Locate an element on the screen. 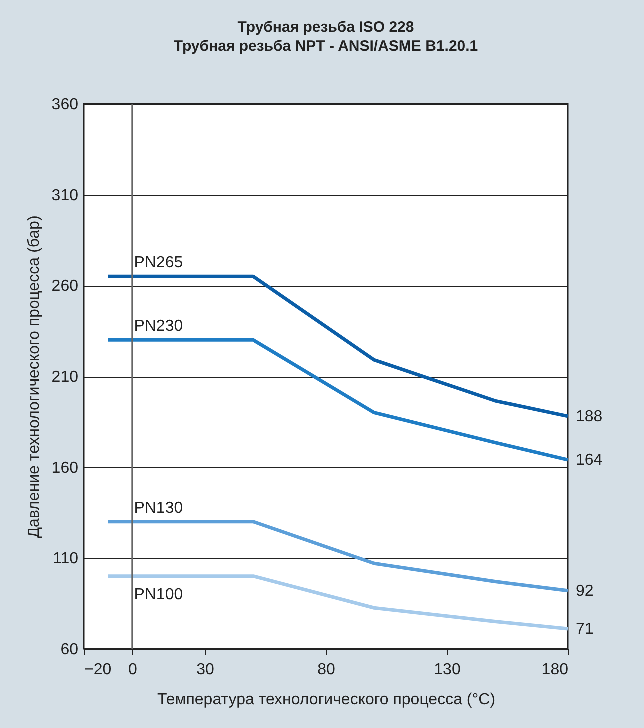  x-tick-label: 0 is located at coordinates (133, 670).